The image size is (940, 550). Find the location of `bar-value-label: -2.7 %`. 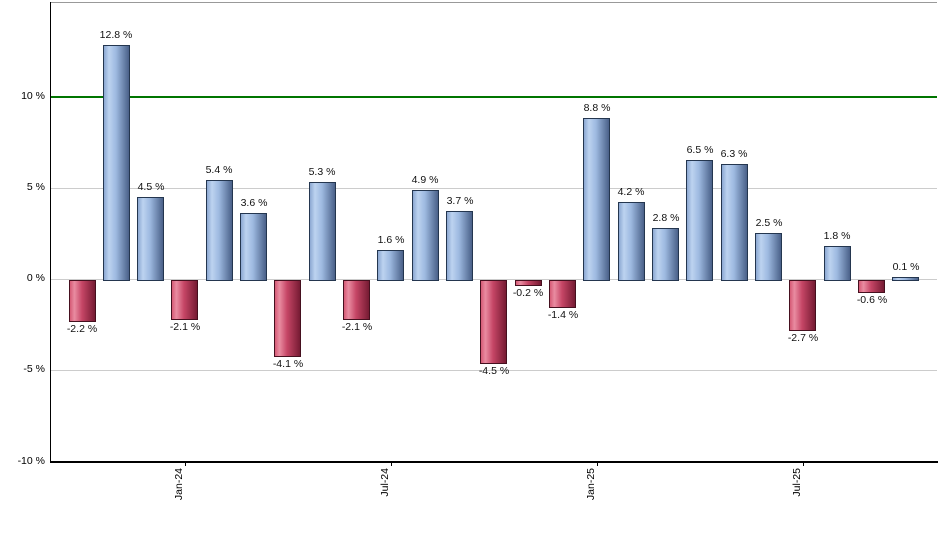

bar-value-label: -2.7 % is located at coordinates (803, 338).